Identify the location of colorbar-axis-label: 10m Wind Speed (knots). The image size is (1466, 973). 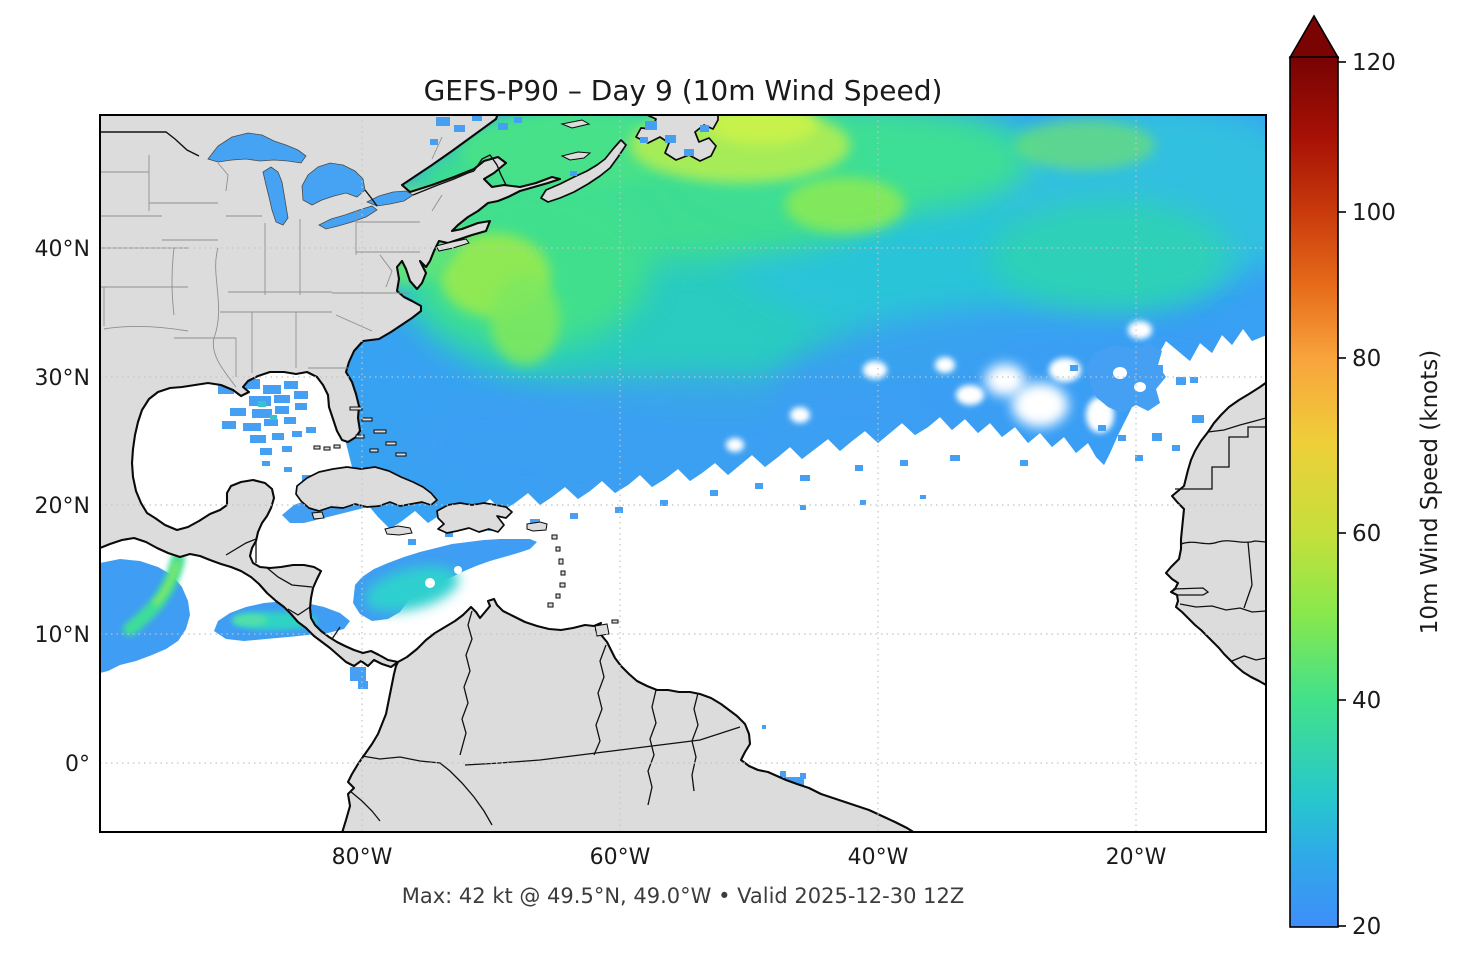
(1430, 492).